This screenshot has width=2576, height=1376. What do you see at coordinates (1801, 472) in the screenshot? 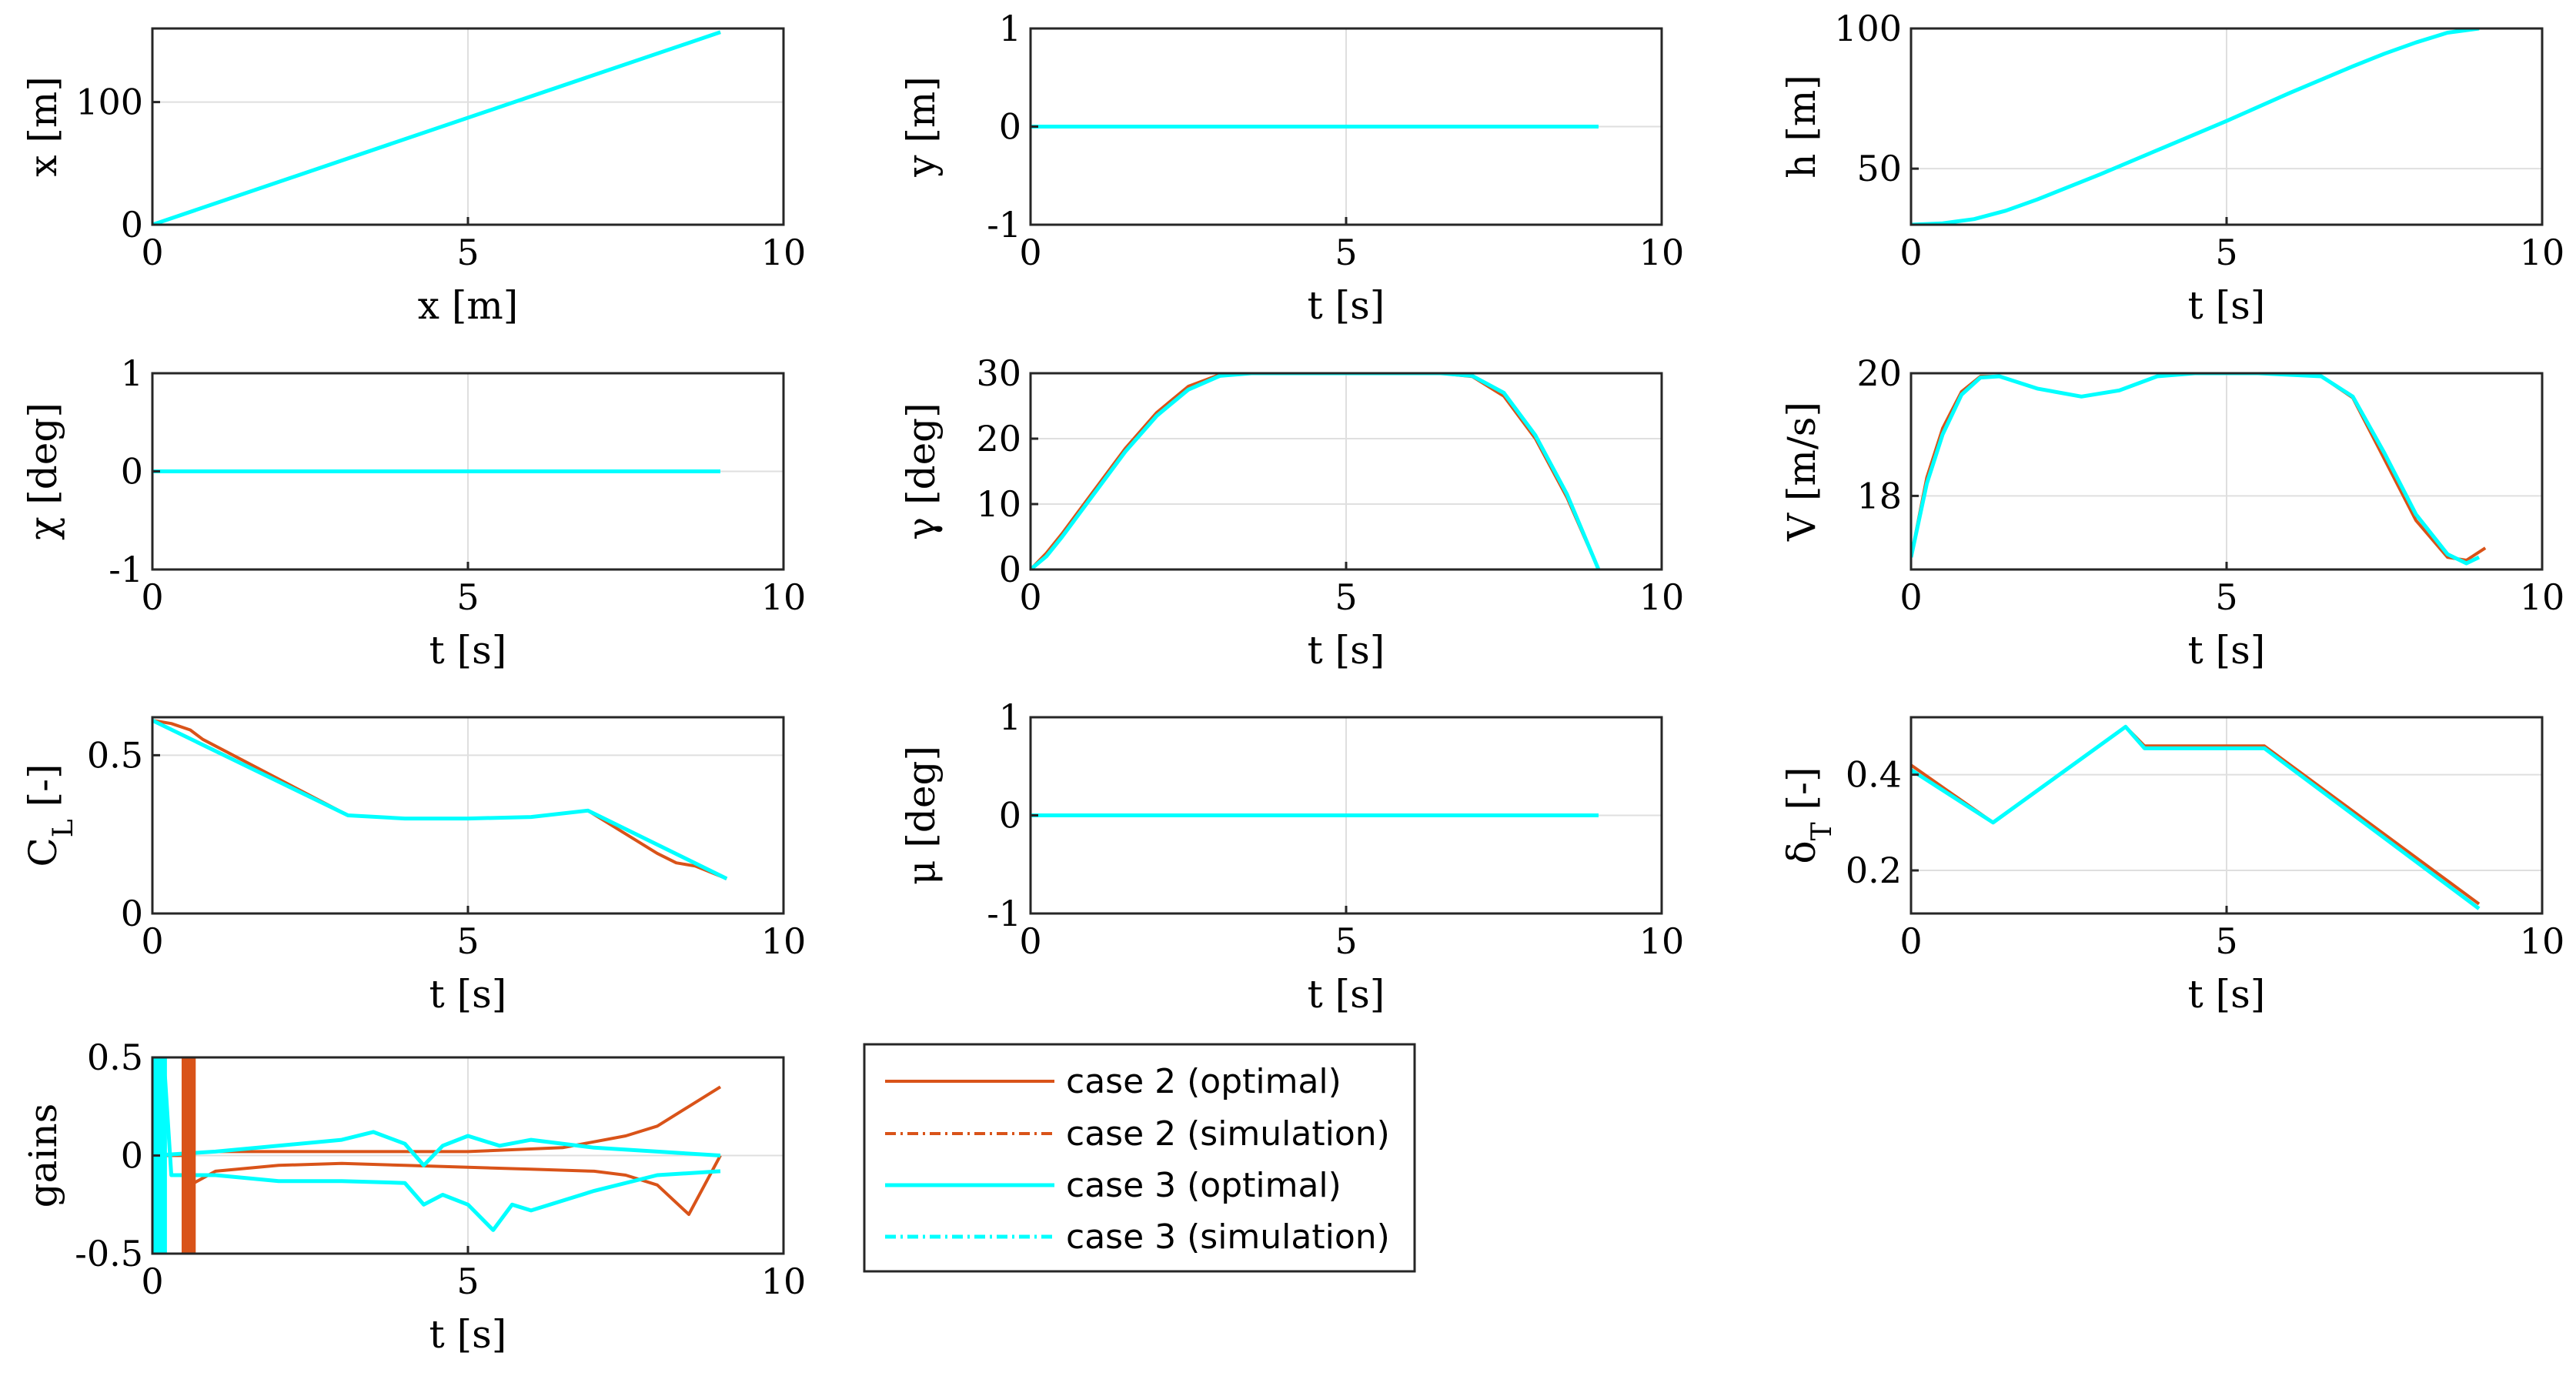
I see `y-axis-label: V [m/s]` at bounding box center [1801, 472].